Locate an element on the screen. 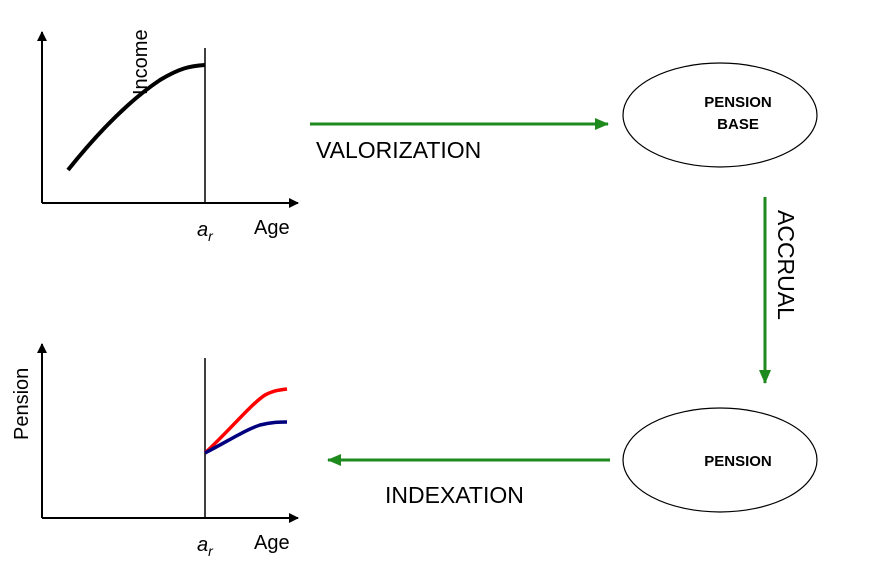 The width and height of the screenshot is (891, 563). indexation-label: INDEXATION is located at coordinates (454, 495).